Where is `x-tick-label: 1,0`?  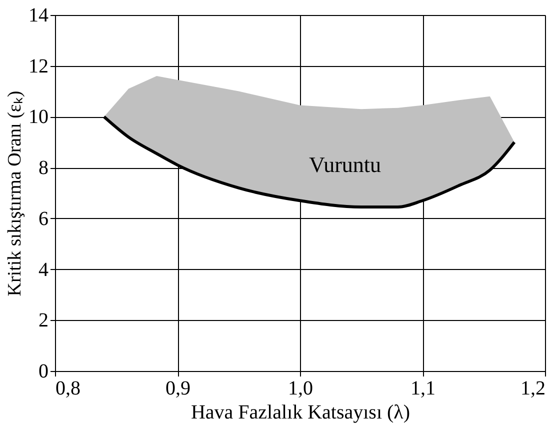
x-tick-label: 1,0 is located at coordinates (300, 389).